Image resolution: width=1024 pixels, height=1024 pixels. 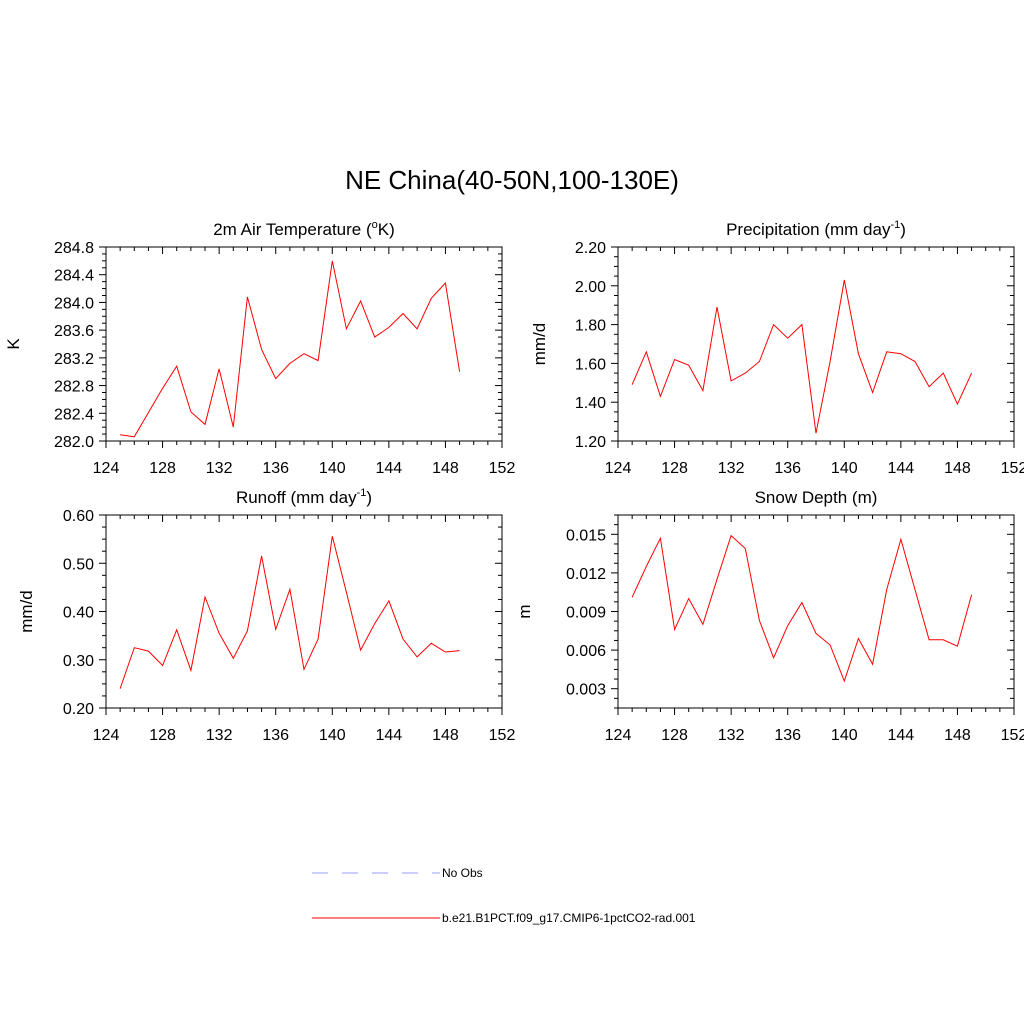 I want to click on figure-title: NE China(40-50N,100-130E), so click(x=512, y=180).